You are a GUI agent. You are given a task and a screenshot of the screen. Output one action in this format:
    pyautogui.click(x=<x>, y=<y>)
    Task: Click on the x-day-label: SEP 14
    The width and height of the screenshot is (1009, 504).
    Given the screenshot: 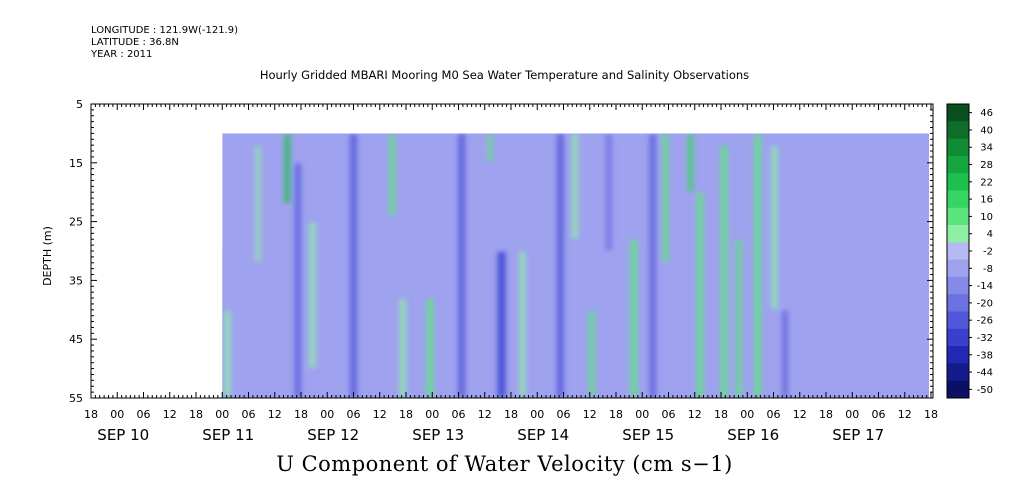 What is the action you would take?
    pyautogui.click(x=543, y=435)
    